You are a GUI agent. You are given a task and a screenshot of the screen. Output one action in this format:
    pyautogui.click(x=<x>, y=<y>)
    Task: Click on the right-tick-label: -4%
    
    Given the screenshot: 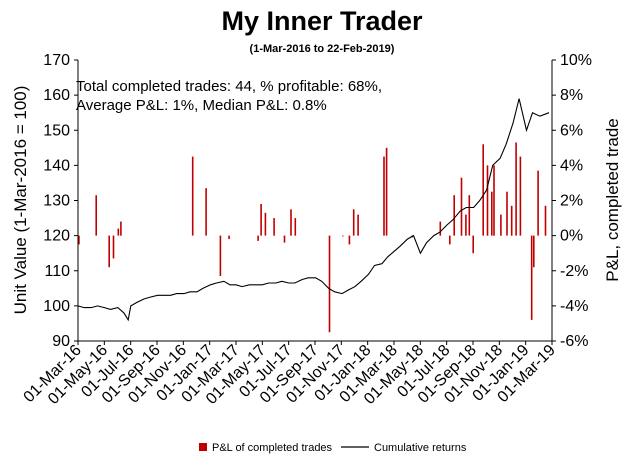 What is the action you would take?
    pyautogui.click(x=574, y=306)
    